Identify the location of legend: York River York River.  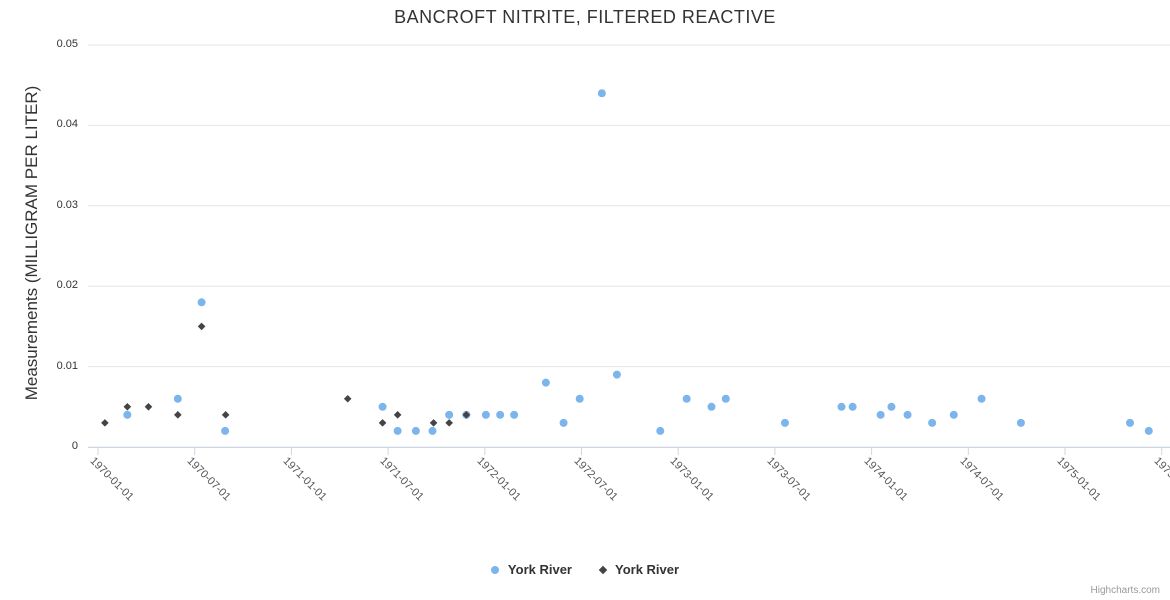
(585, 569).